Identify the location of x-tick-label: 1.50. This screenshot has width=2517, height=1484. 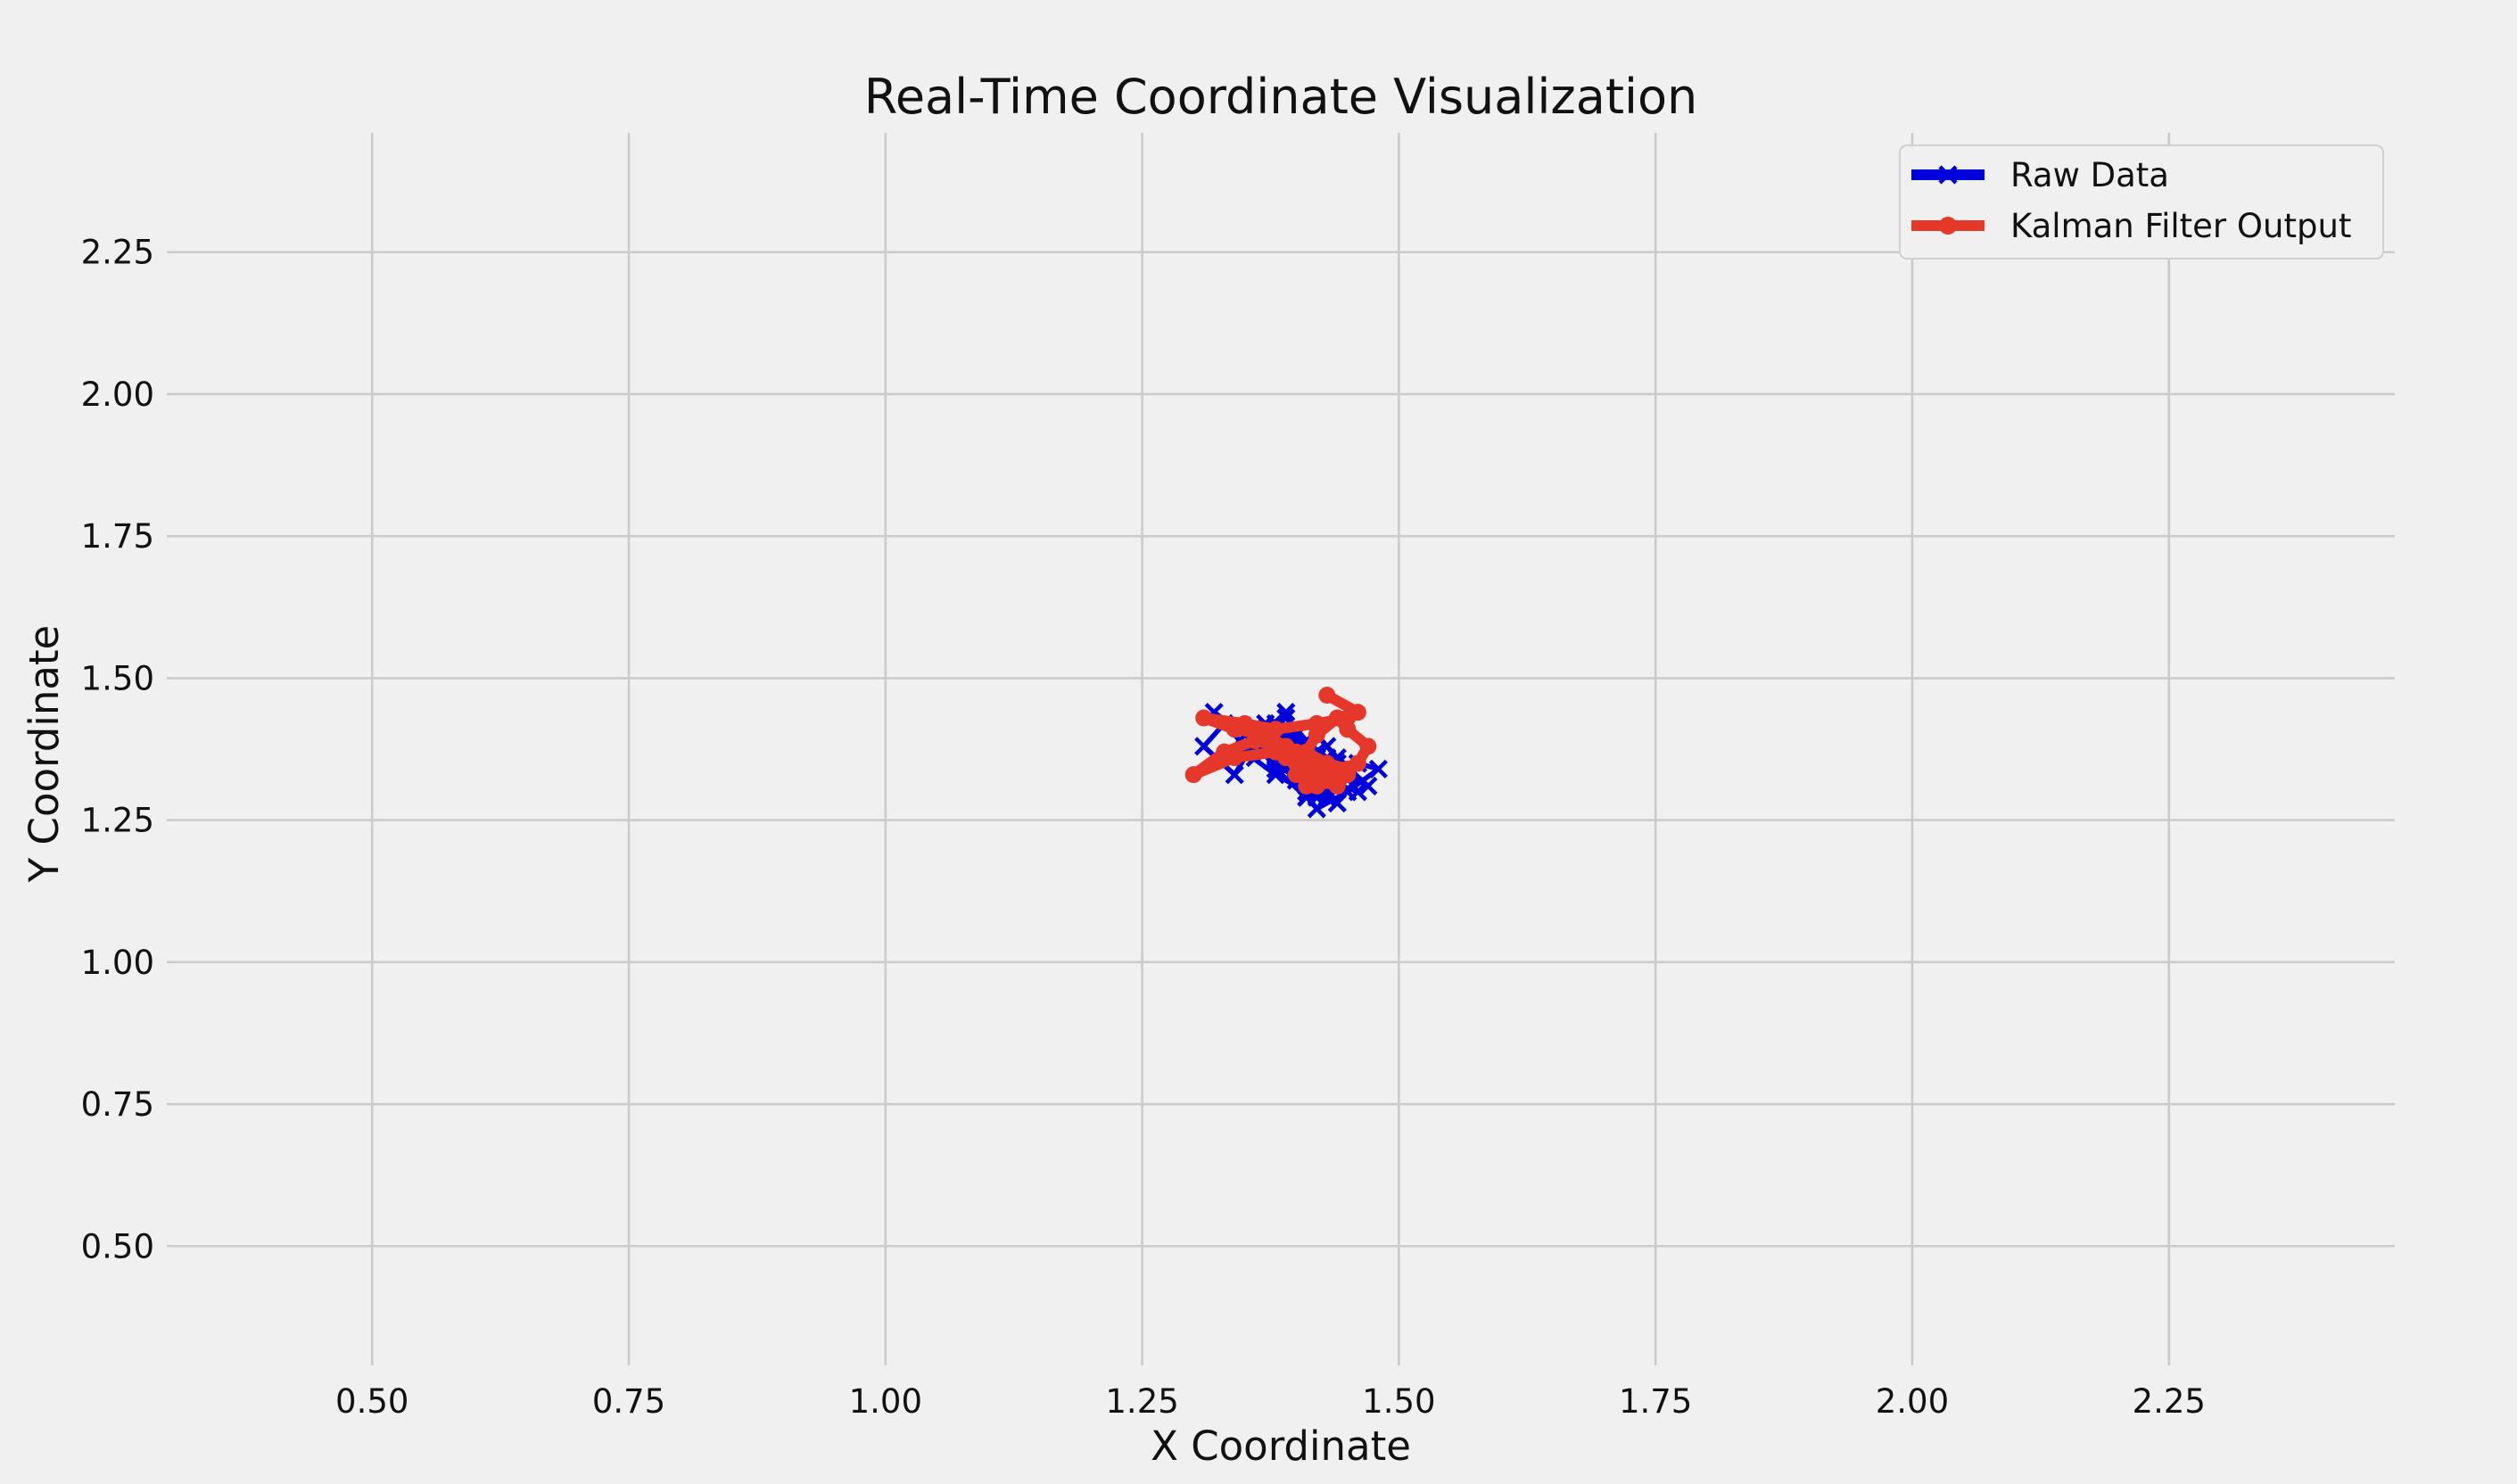
(1398, 1402).